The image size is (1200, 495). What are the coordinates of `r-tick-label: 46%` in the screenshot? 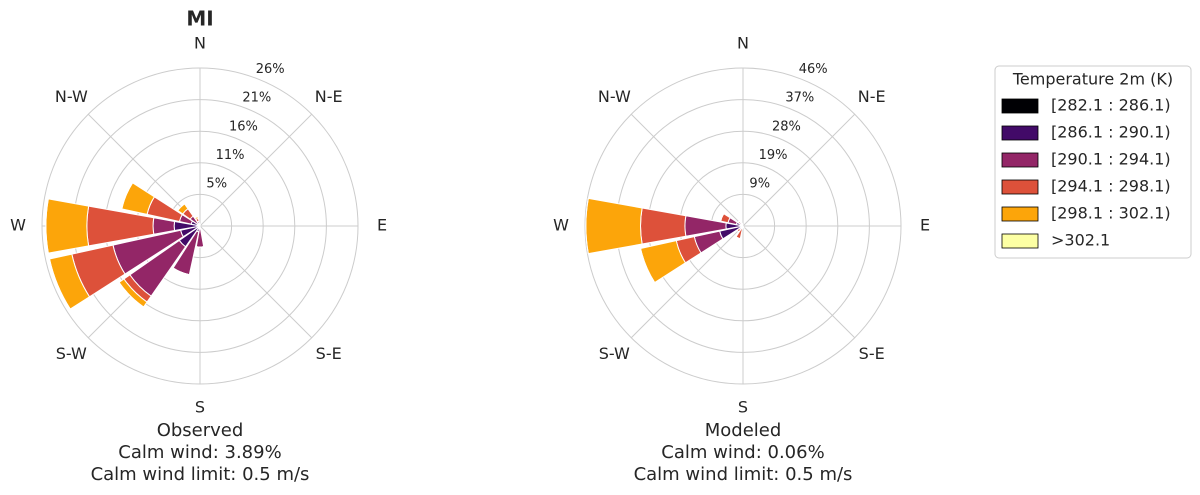 It's located at (813, 69).